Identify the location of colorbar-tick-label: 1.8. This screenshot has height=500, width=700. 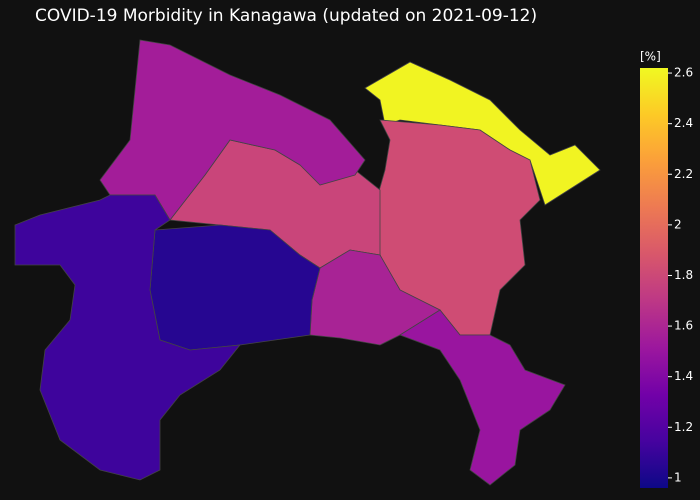
(683, 275).